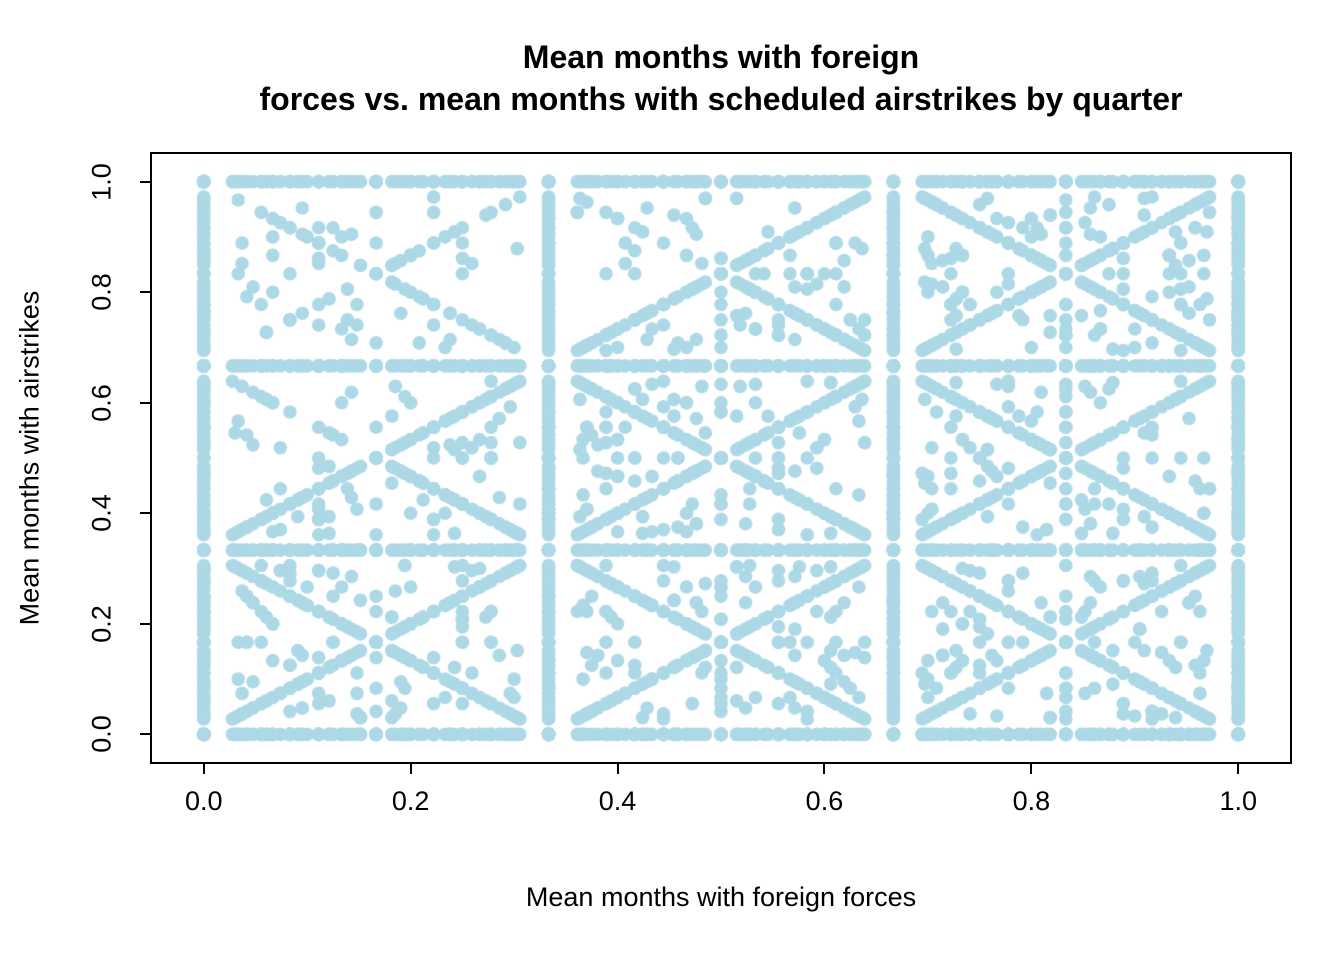 The height and width of the screenshot is (960, 1344). Describe the element at coordinates (101, 734) in the screenshot. I see `y-tick-label: 0.0` at that location.